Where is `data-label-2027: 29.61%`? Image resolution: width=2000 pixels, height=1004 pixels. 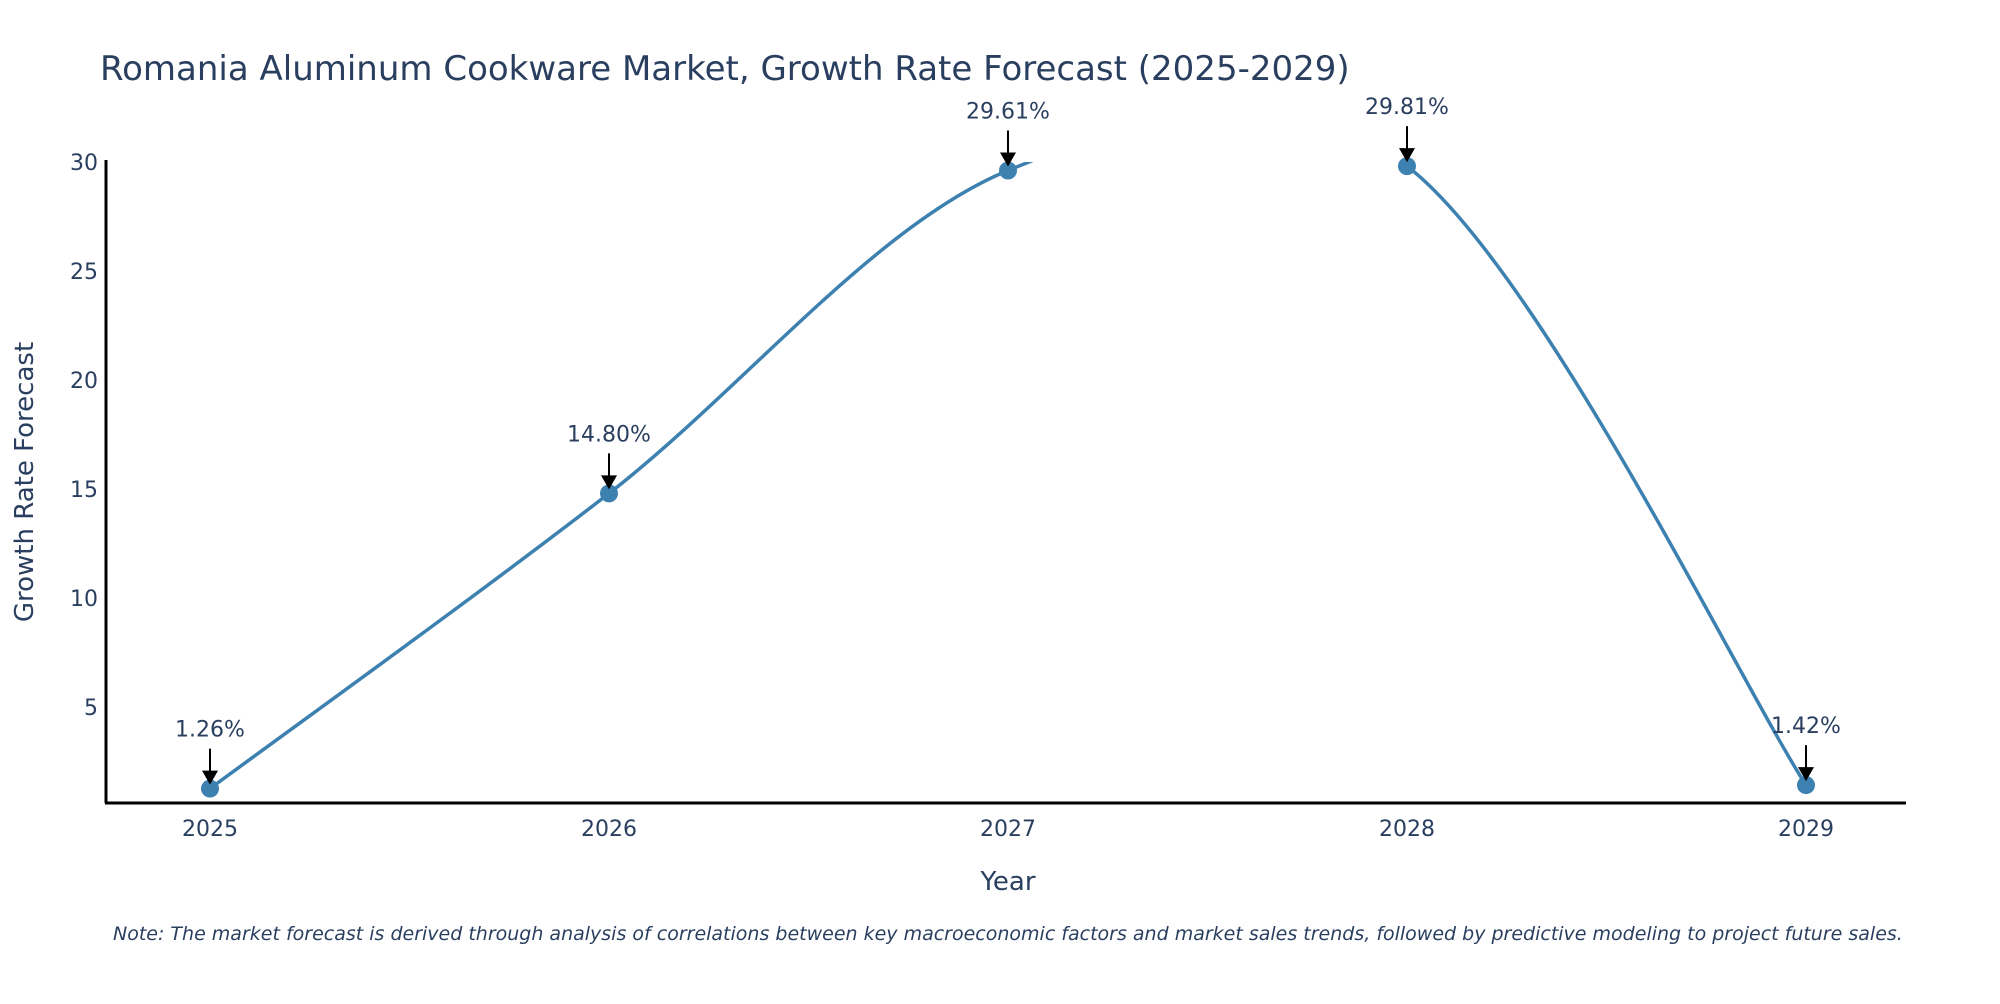
data-label-2027: 29.61% is located at coordinates (1008, 112).